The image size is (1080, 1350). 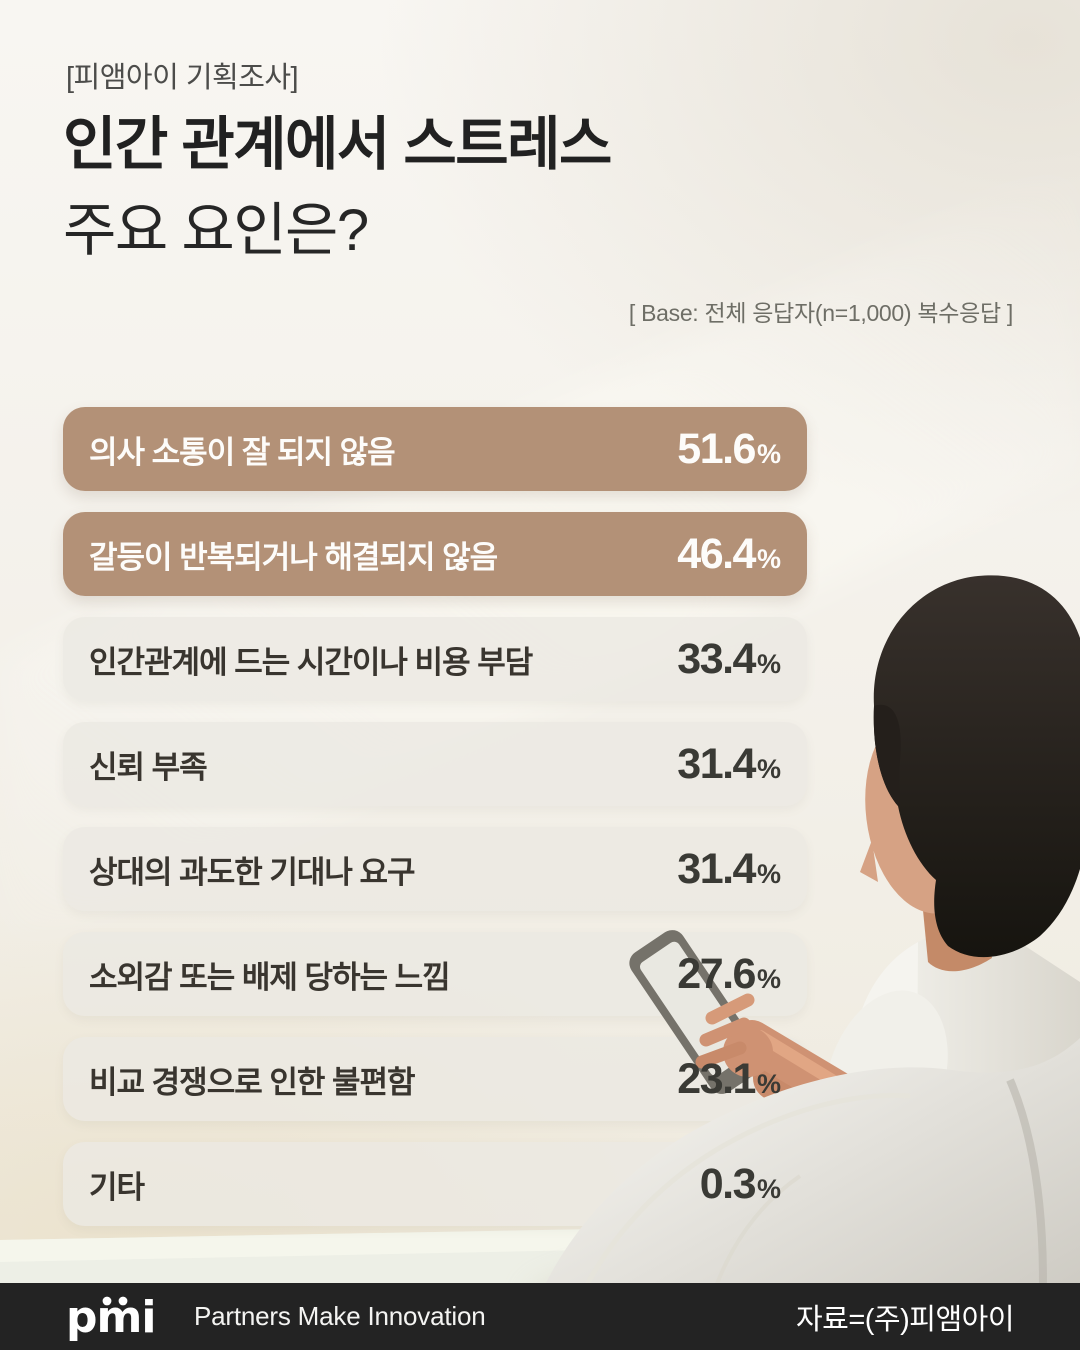 What do you see at coordinates (252, 1082) in the screenshot?
I see `bar-label: 비교 경쟁으로 인한 불편함` at bounding box center [252, 1082].